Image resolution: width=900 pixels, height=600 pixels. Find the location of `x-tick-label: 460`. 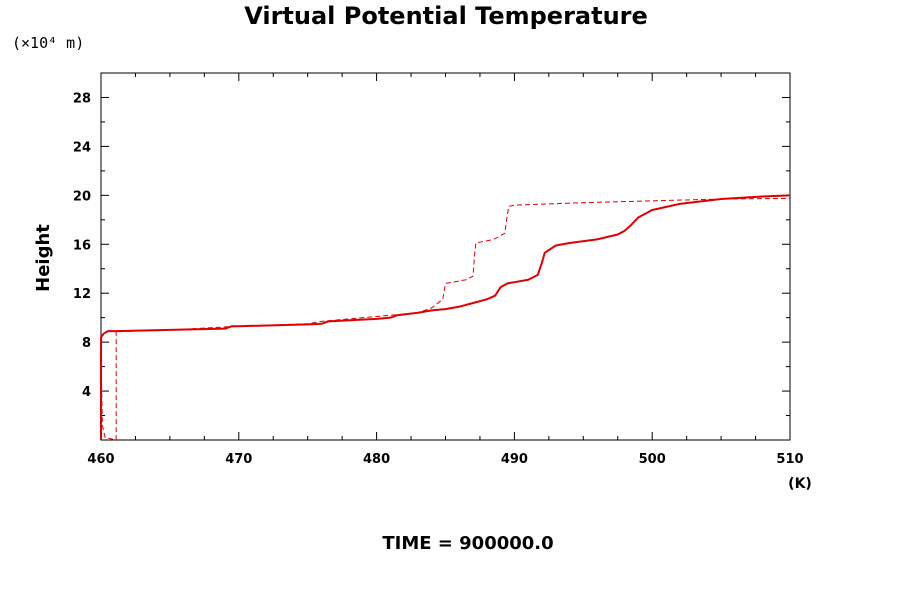

x-tick-label: 460 is located at coordinates (100, 459).